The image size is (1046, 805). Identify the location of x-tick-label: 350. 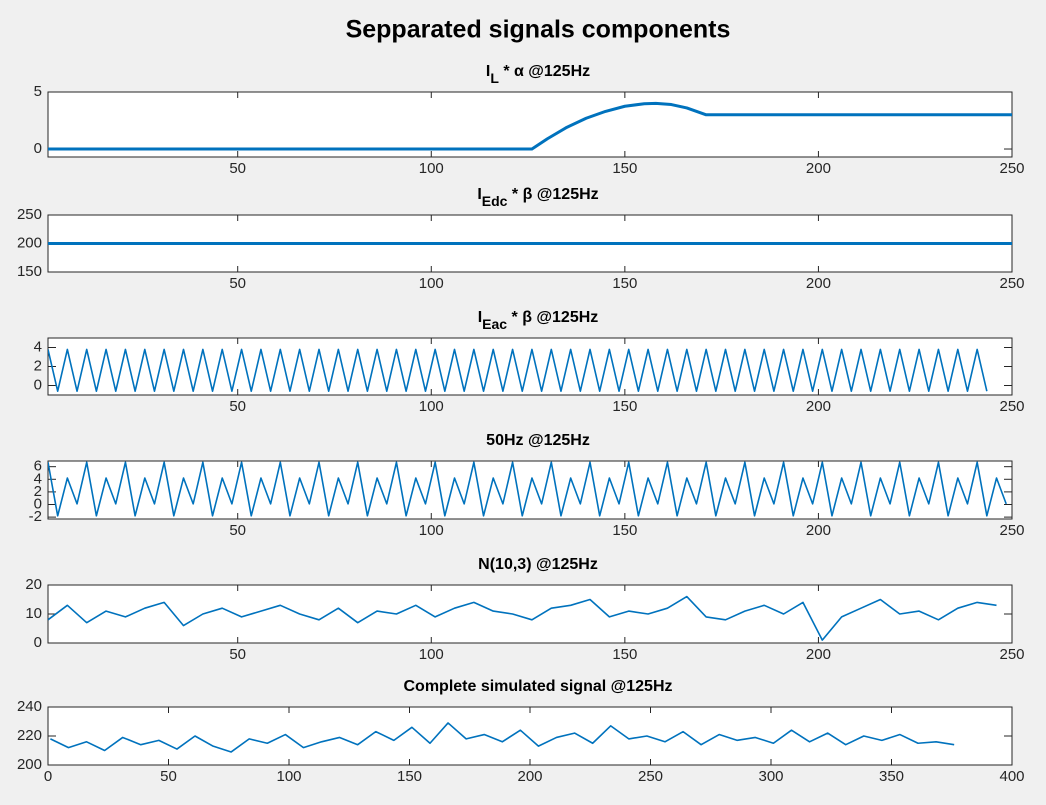
(891, 776).